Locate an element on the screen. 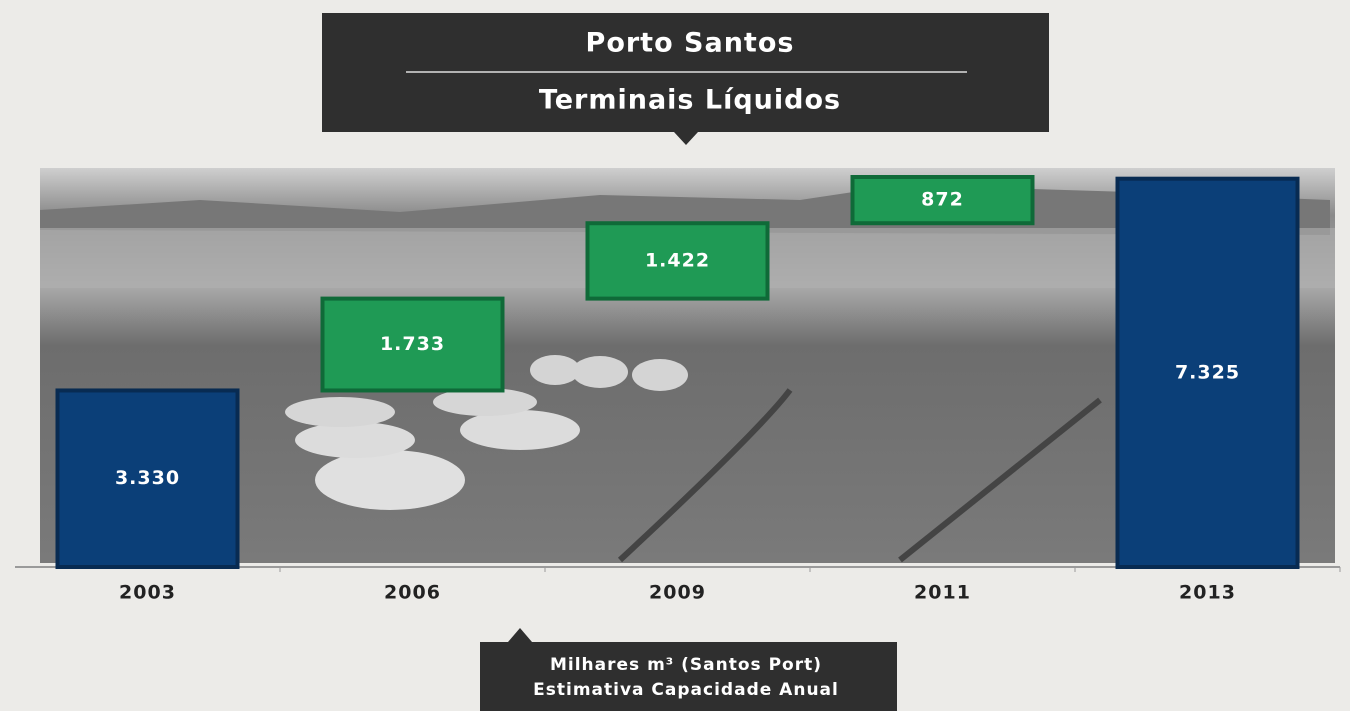 The width and height of the screenshot is (1350, 711). chart-title: Porto Santos is located at coordinates (690, 43).